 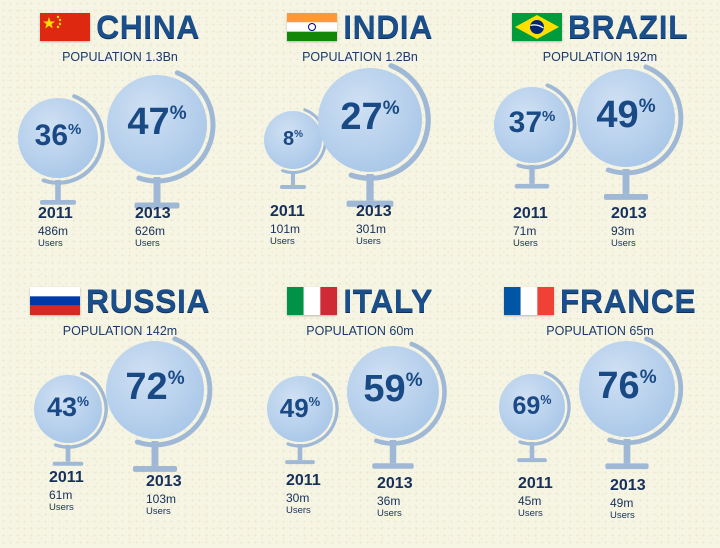 What do you see at coordinates (530, 501) in the screenshot?
I see `users-count: 45m` at bounding box center [530, 501].